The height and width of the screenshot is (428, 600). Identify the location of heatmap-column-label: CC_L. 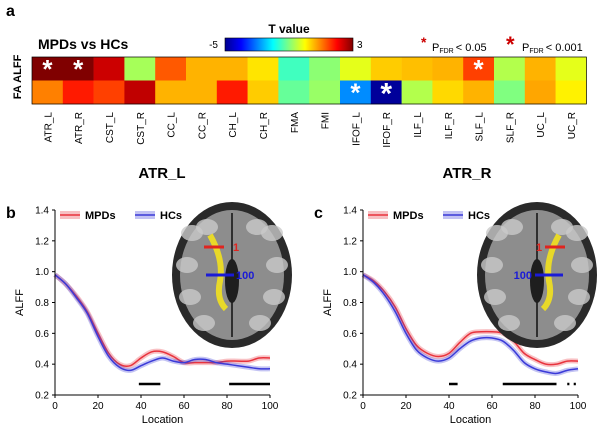
(172, 125).